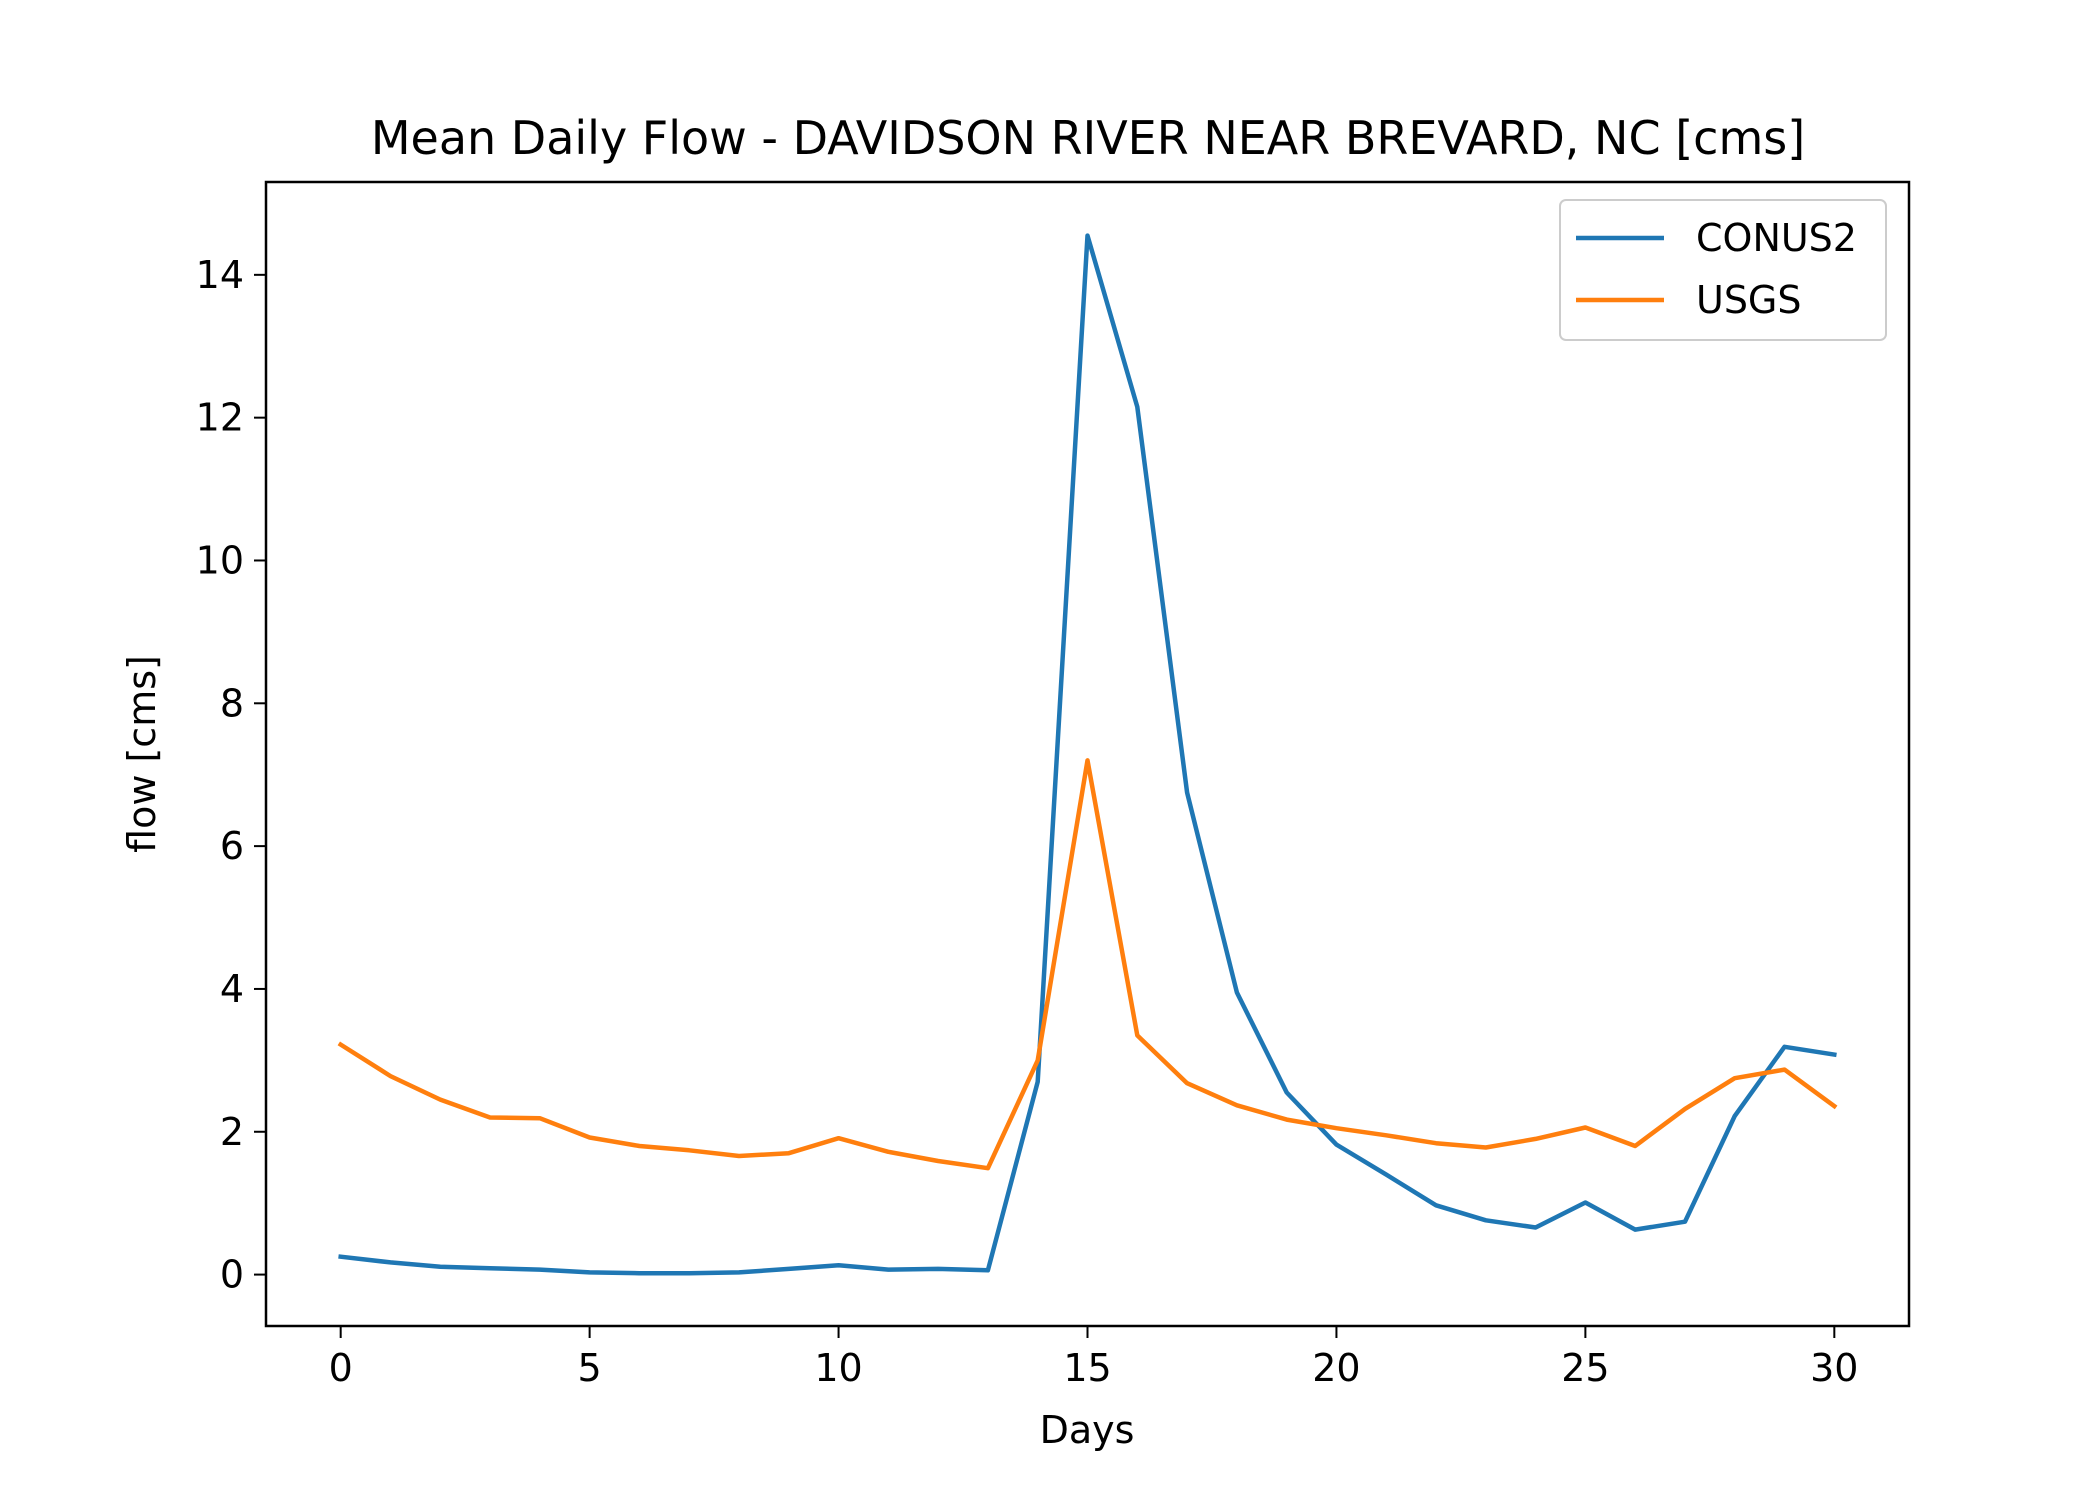 Image resolution: width=2100 pixels, height=1500 pixels. I want to click on legend: CONUS2 USGS, so click(1723, 270).